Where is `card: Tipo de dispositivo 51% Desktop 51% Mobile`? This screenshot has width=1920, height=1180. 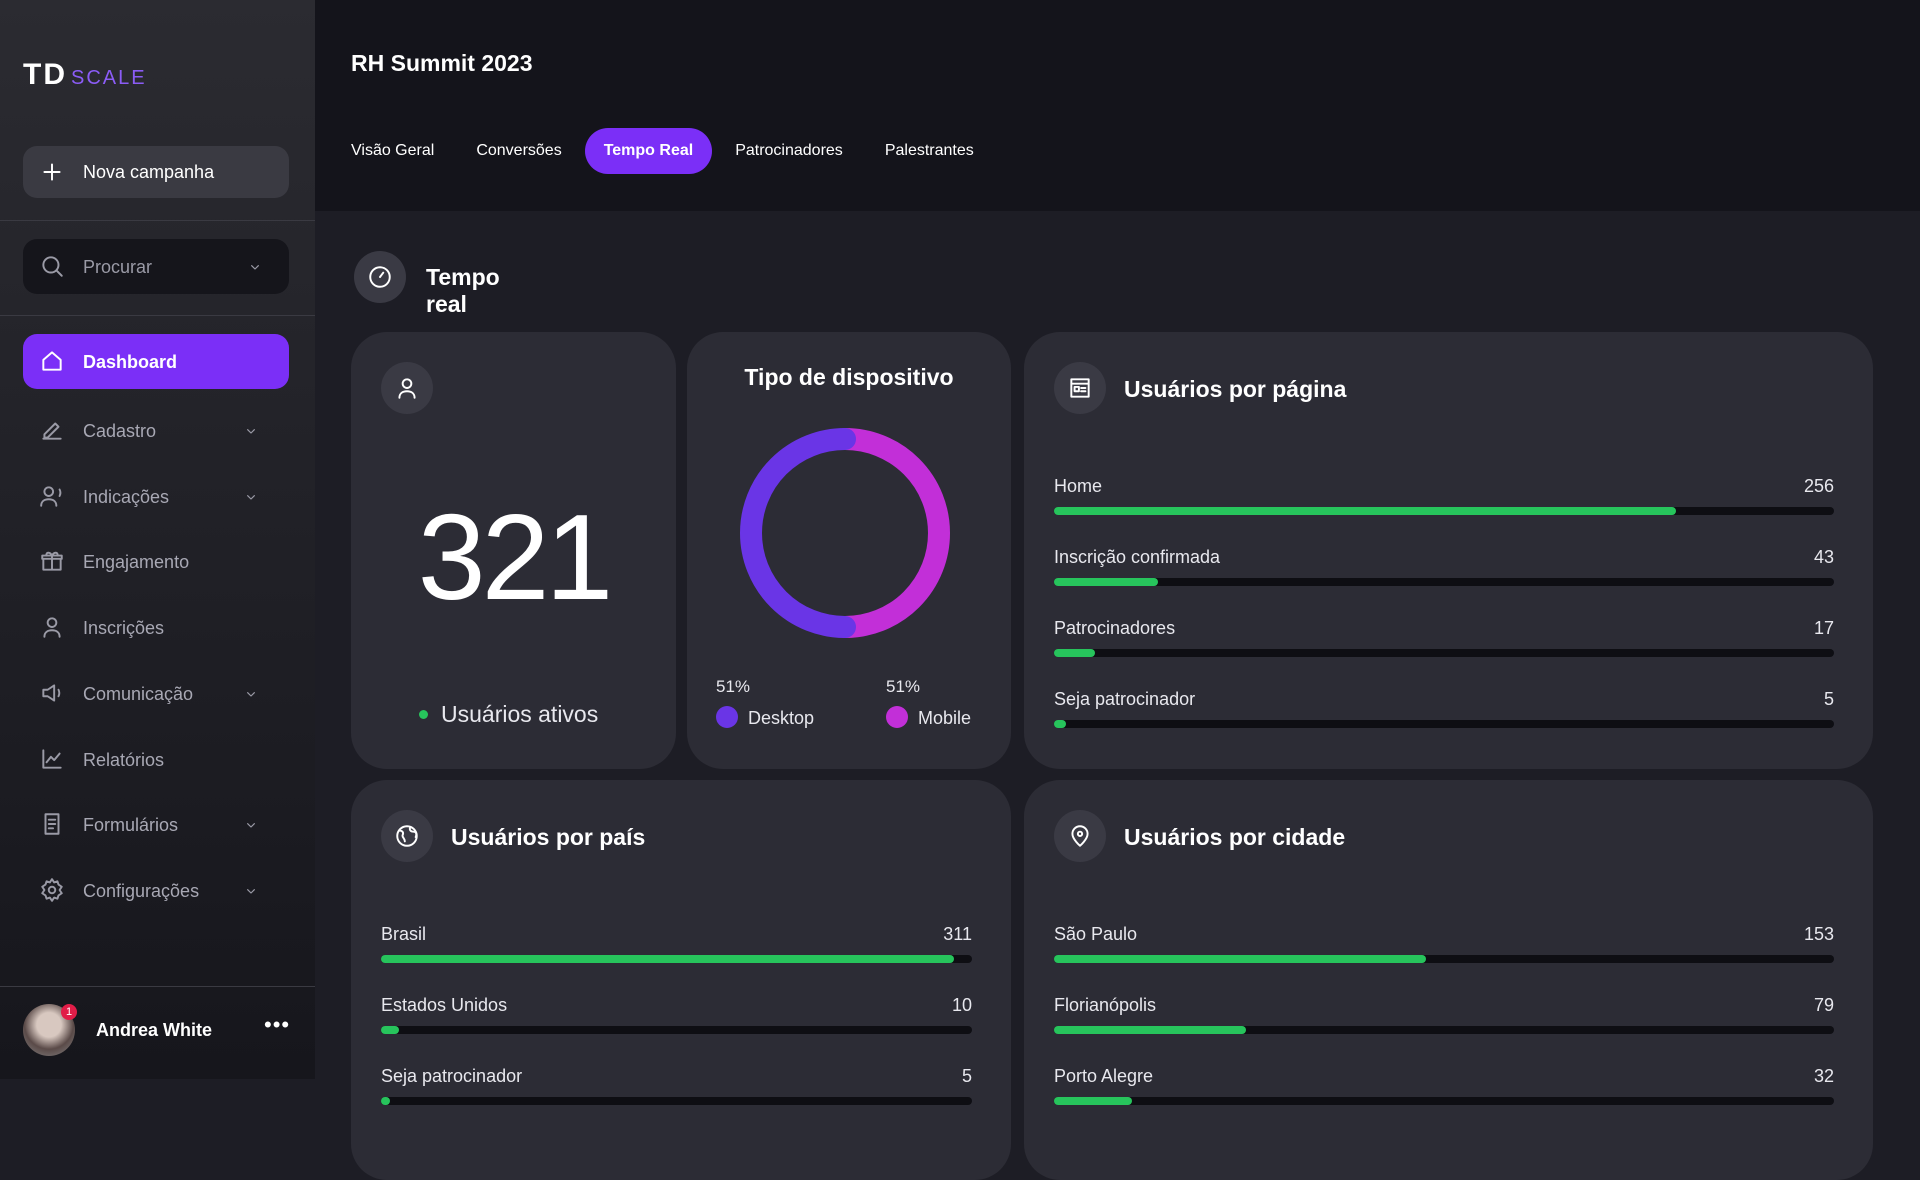 card: Tipo de dispositivo 51% Desktop 51% Mobile is located at coordinates (849, 550).